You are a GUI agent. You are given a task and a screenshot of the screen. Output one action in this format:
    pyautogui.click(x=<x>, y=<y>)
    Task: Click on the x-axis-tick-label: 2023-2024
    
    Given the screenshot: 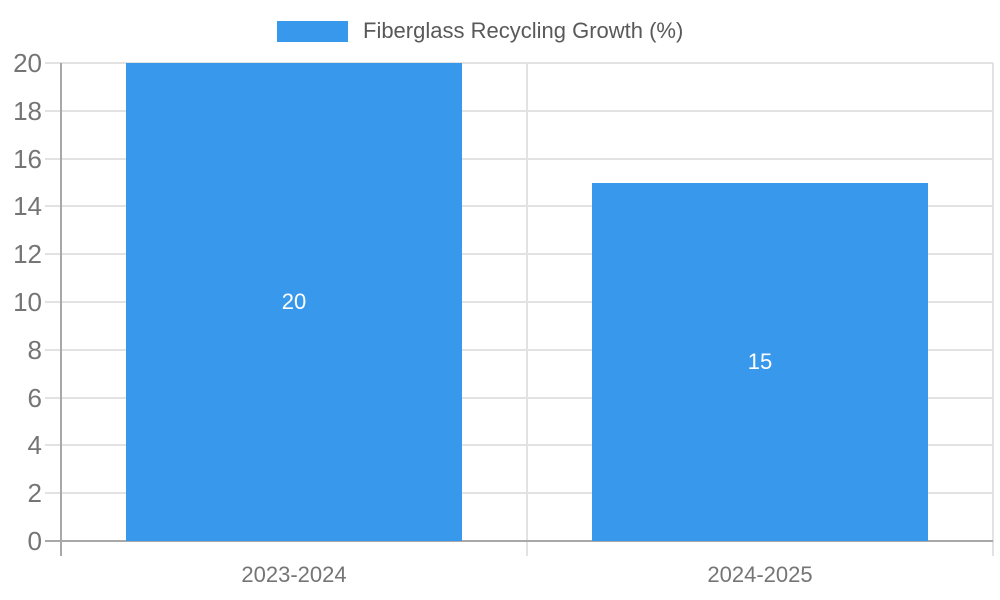 What is the action you would take?
    pyautogui.click(x=294, y=574)
    